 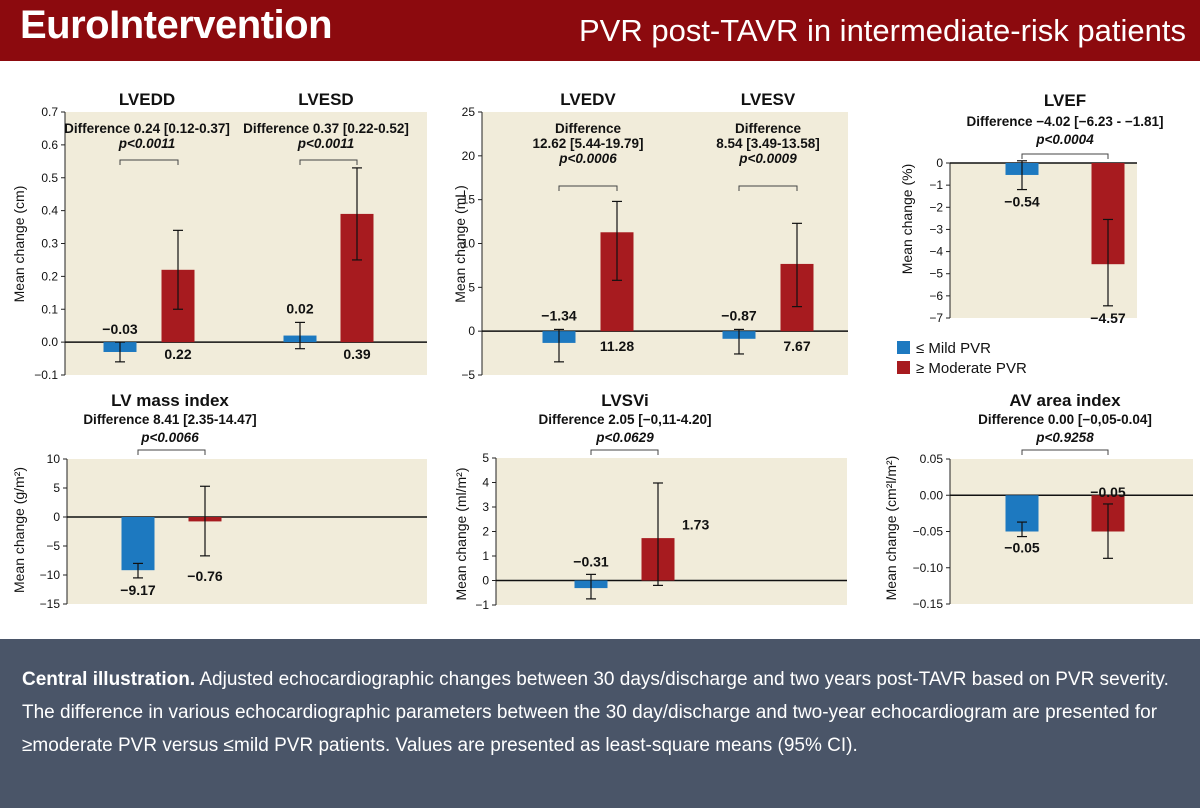 I want to click on chart-2-group-1-moderate-value-label: 11.28, so click(x=617, y=346).